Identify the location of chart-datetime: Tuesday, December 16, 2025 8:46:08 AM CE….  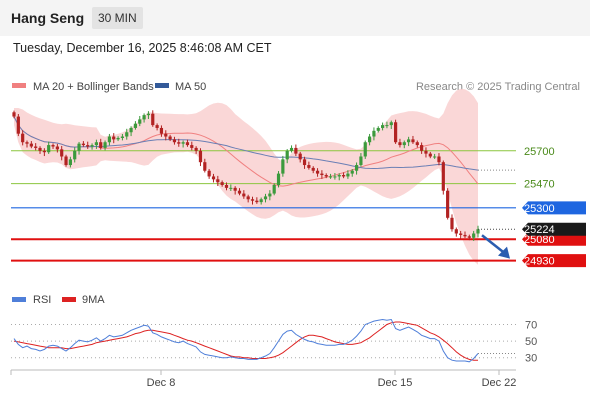
(142, 48).